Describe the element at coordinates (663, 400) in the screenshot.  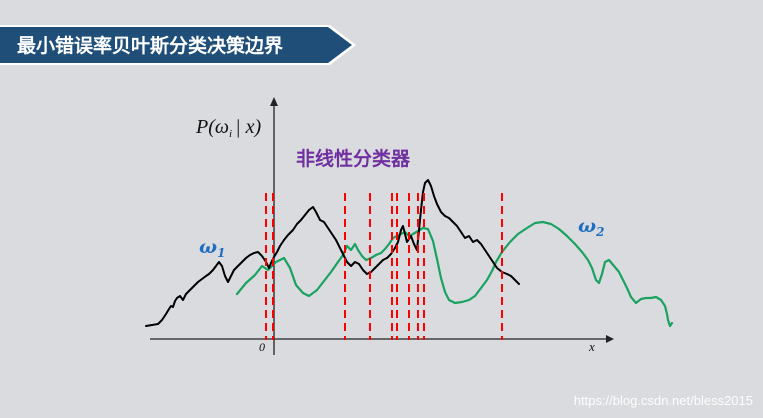
I see `watermark: https://blog.csdn.net/bless2015` at that location.